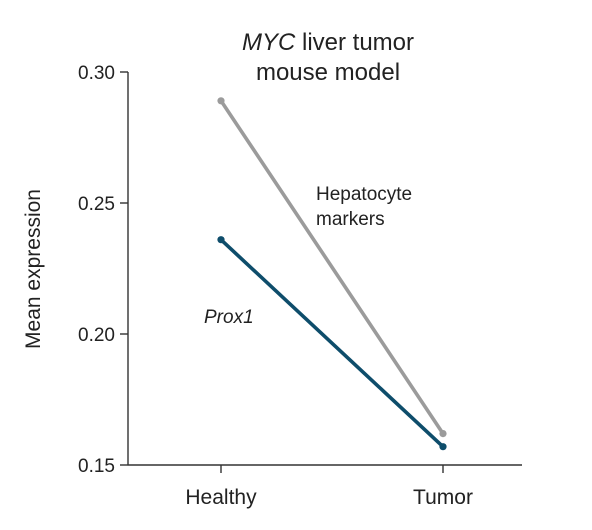 The width and height of the screenshot is (592, 530). I want to click on y-tick-label: 0.15, so click(96, 466).